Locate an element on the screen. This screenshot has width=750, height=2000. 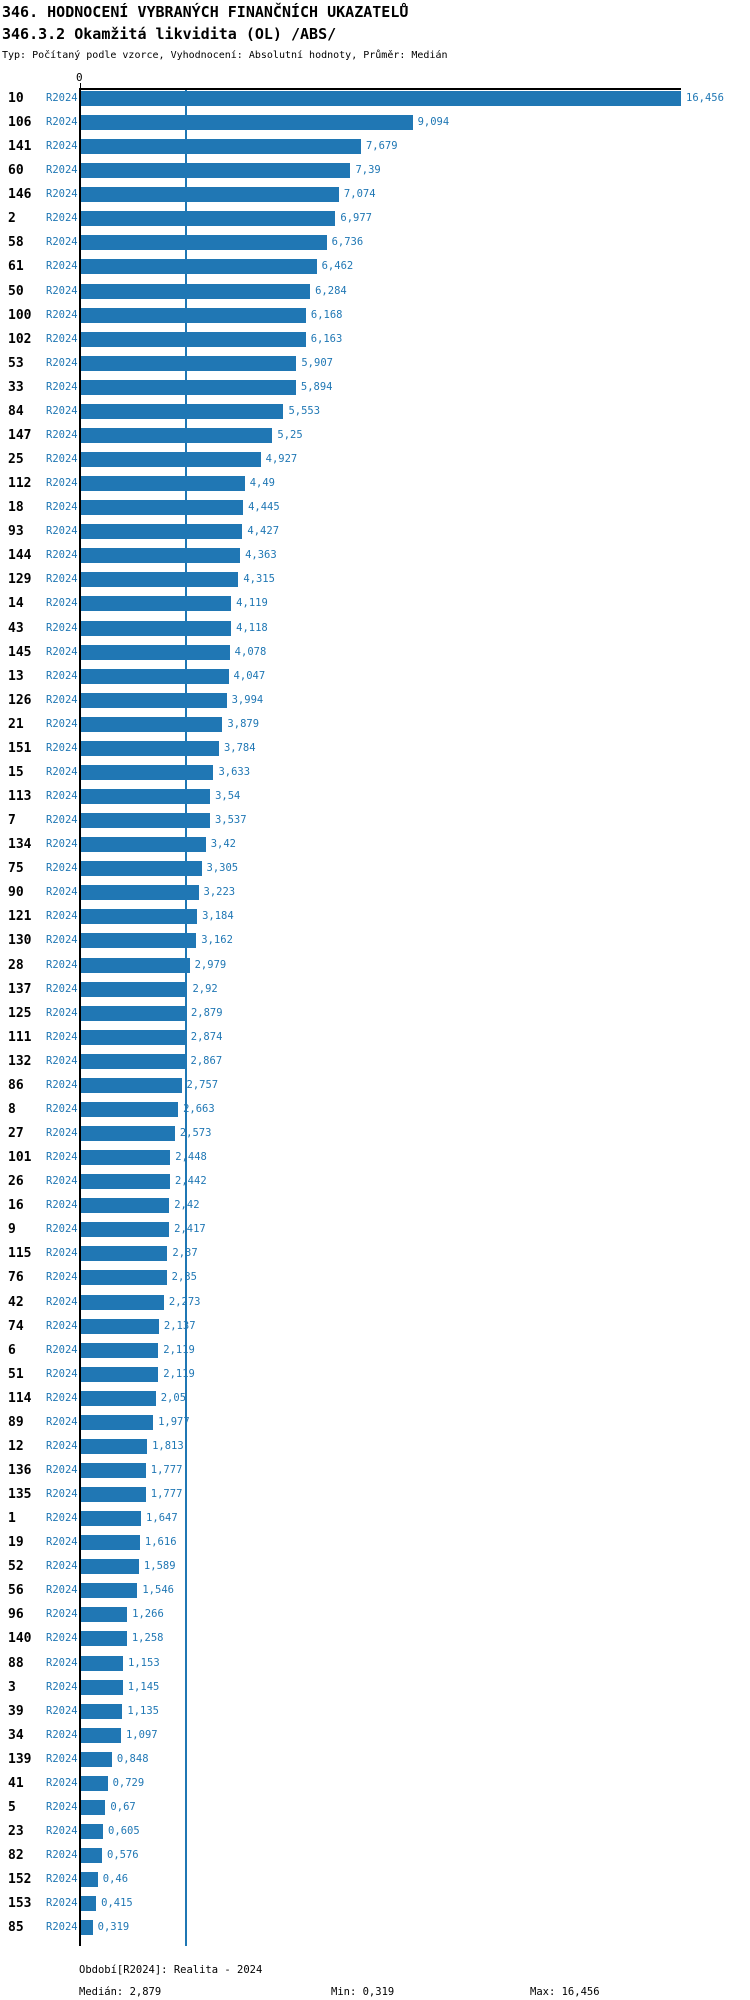
row-id-label: 28 is located at coordinates (16, 965).